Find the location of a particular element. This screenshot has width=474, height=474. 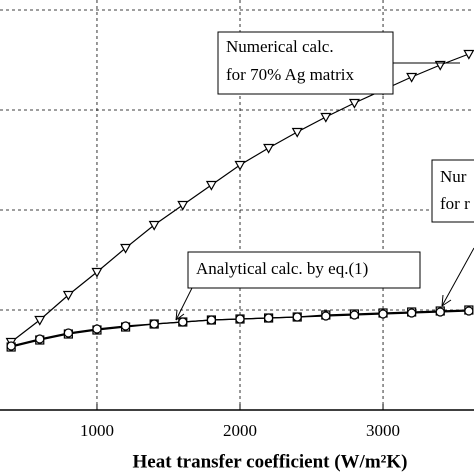

annotation-text: Numerical calc. is located at coordinates (280, 46).